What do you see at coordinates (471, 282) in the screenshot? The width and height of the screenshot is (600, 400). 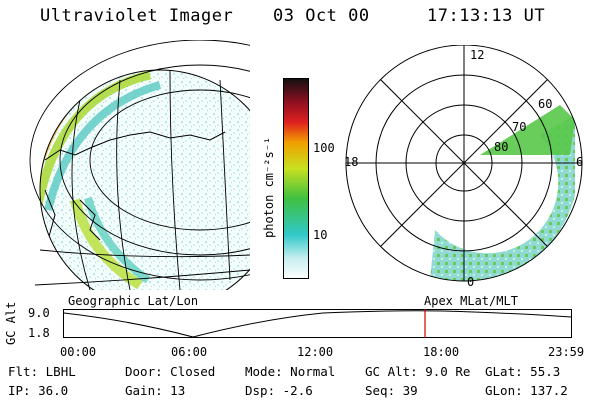 I see `mlt-label-0: 0` at bounding box center [471, 282].